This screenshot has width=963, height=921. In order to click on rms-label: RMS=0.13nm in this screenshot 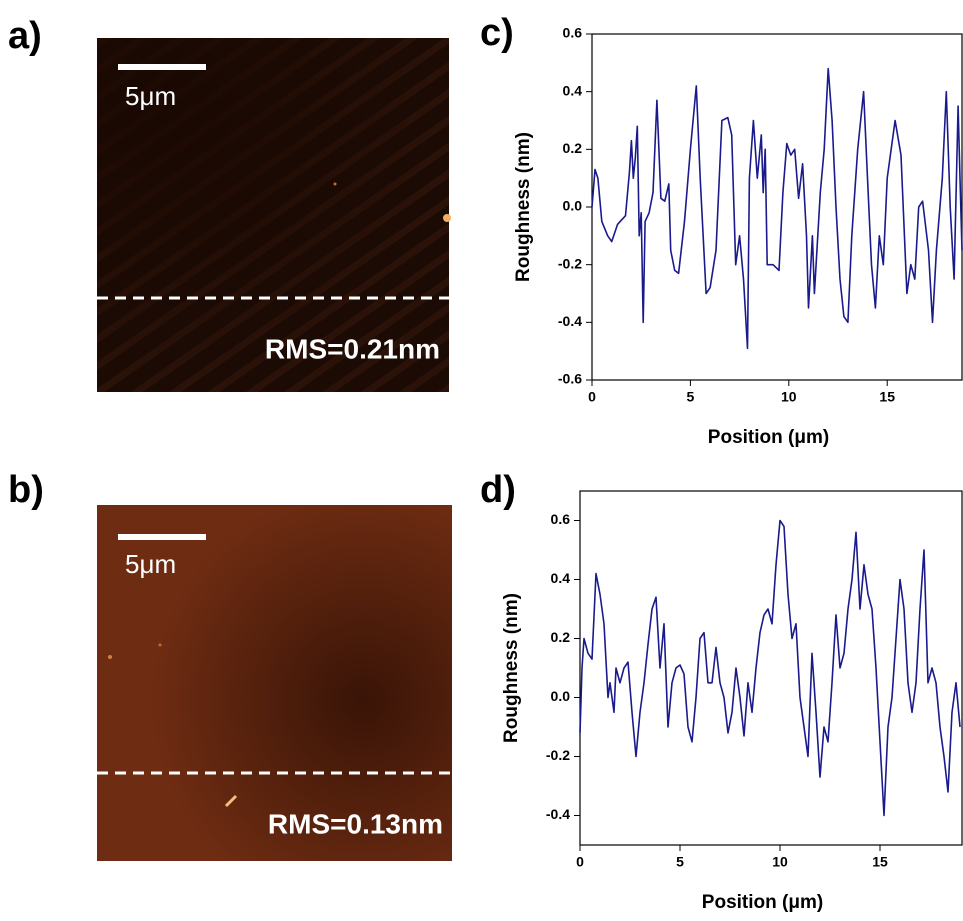, I will do `click(355, 823)`.